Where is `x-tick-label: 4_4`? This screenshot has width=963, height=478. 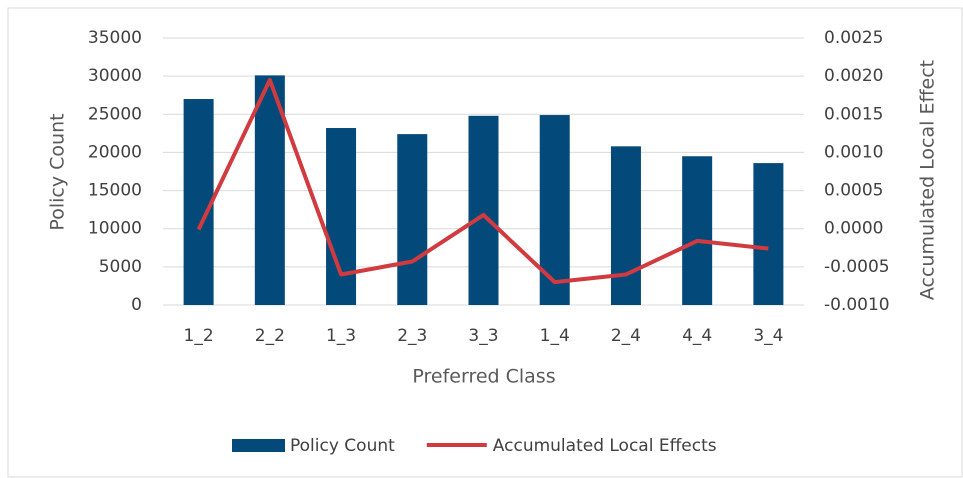
x-tick-label: 4_4 is located at coordinates (697, 336).